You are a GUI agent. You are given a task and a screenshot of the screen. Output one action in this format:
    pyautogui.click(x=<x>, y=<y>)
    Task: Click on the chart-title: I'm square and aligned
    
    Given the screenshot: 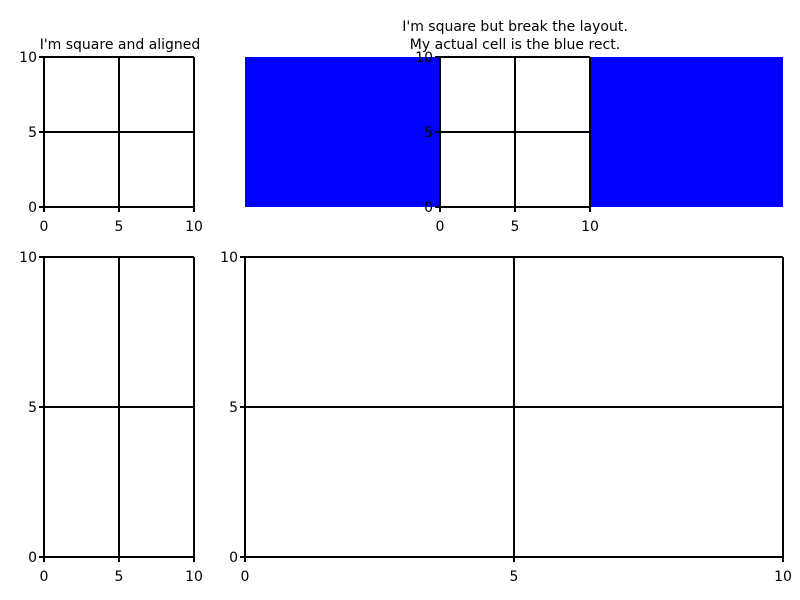 What is the action you would take?
    pyautogui.click(x=120, y=45)
    